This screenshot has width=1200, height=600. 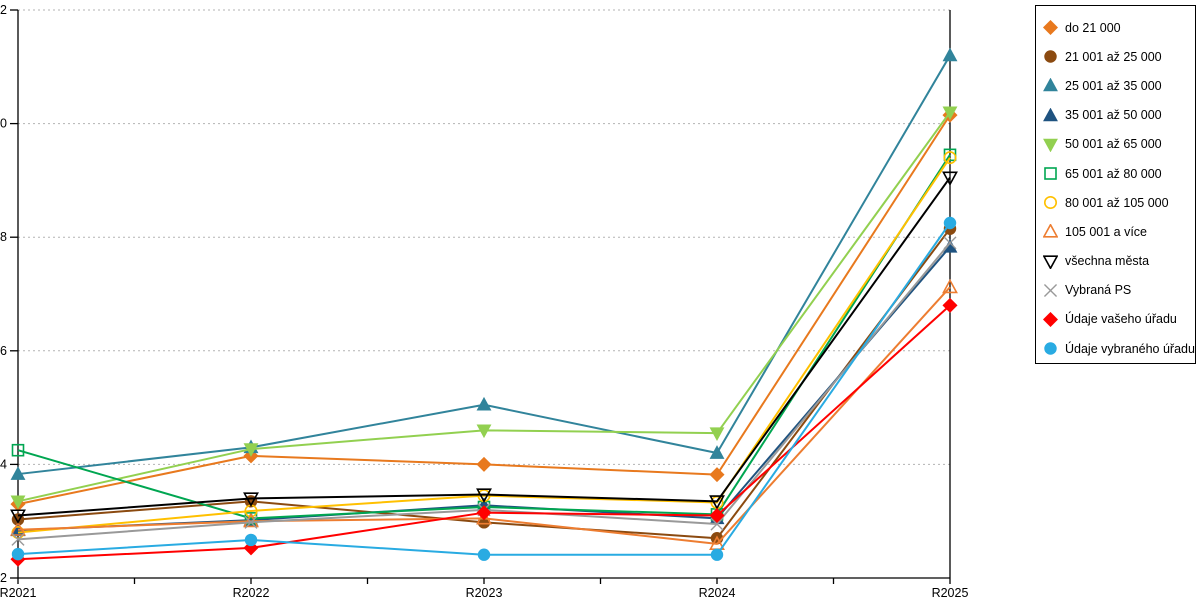 I want to click on legend-item-9: všechna města, so click(x=1116, y=261).